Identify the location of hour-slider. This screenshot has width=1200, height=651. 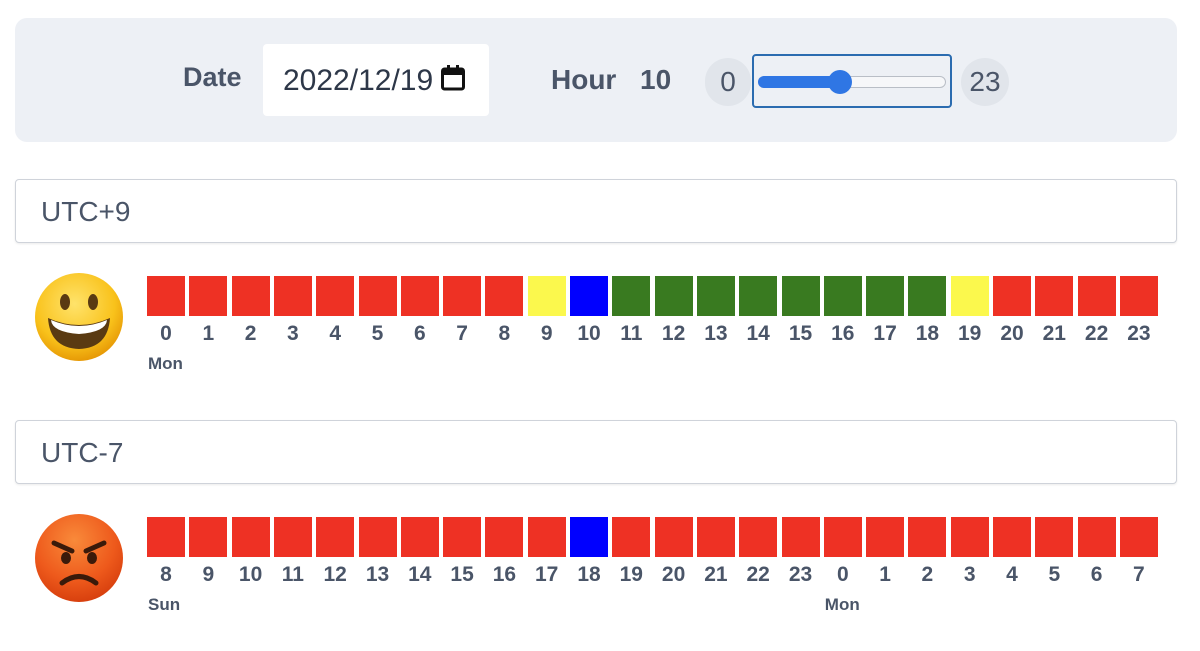
(852, 81).